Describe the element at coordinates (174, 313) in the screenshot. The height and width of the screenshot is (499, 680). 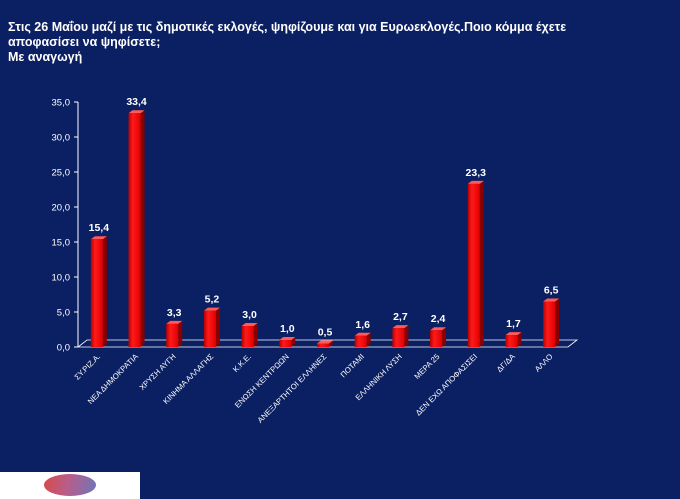
I see `value-label: 3,3` at that location.